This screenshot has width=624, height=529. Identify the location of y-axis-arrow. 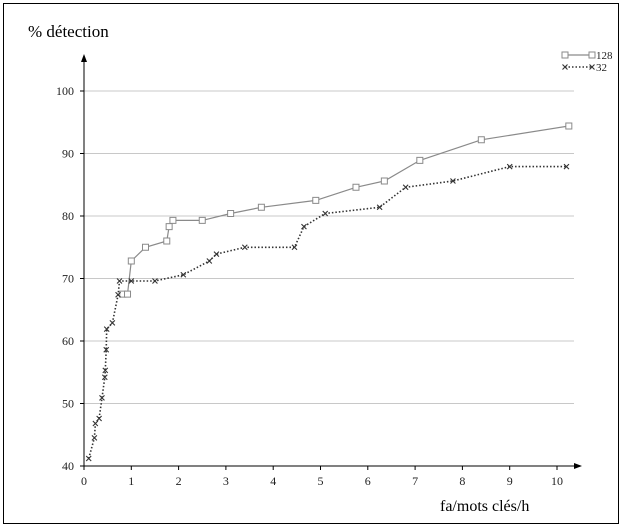
(84, 58).